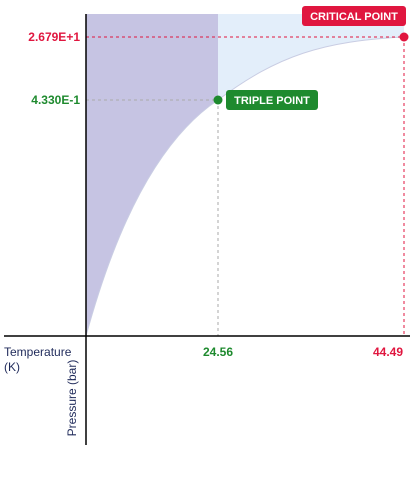 The width and height of the screenshot is (410, 485). I want to click on x-axis-label: Temperature (K), so click(39, 359).